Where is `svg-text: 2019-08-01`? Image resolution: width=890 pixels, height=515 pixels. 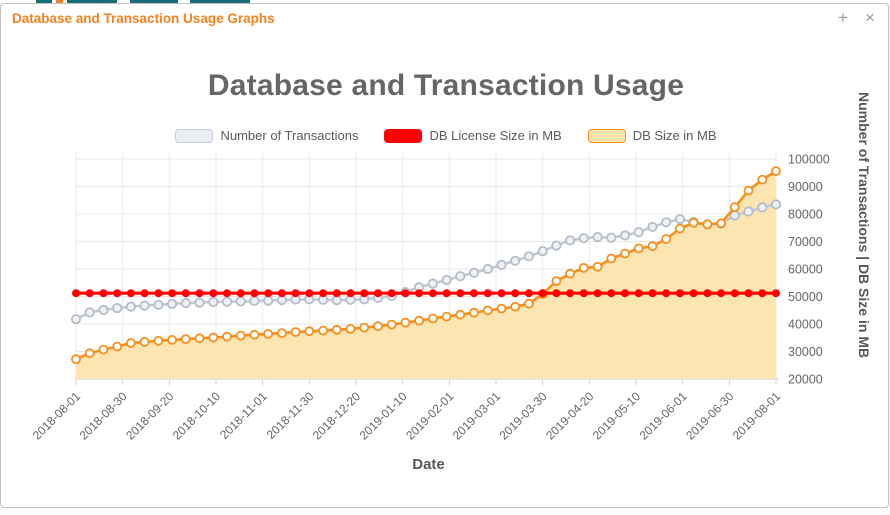 svg-text: 2019-08-01 is located at coordinates (757, 416).